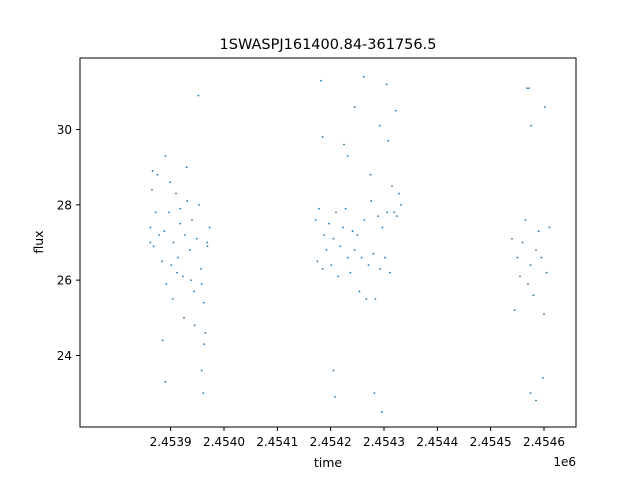 The image size is (640, 480). I want to click on x-tick-label: 2.4546, so click(544, 442).